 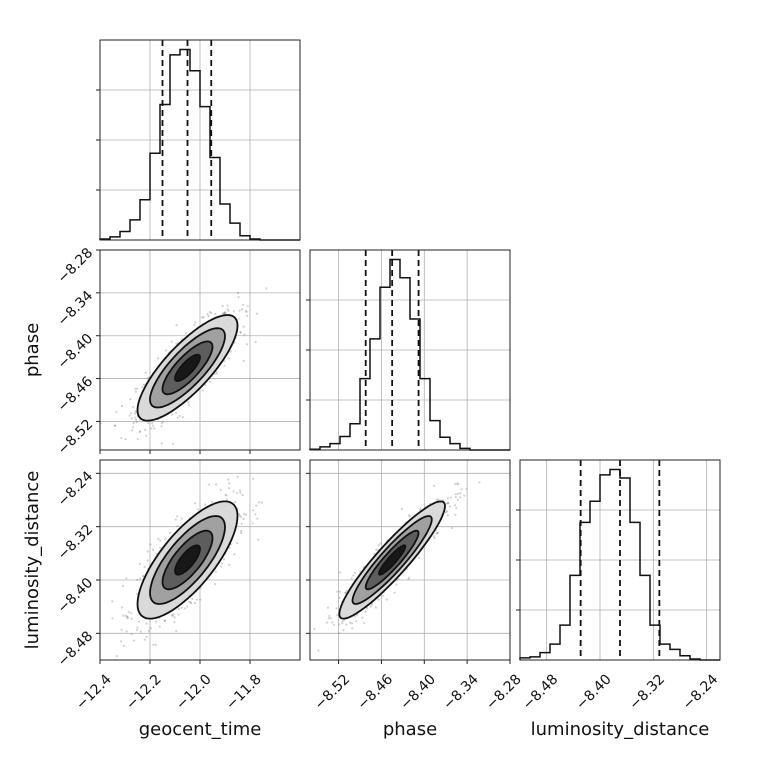 I want to click on hist-frame-phase, so click(x=410, y=350).